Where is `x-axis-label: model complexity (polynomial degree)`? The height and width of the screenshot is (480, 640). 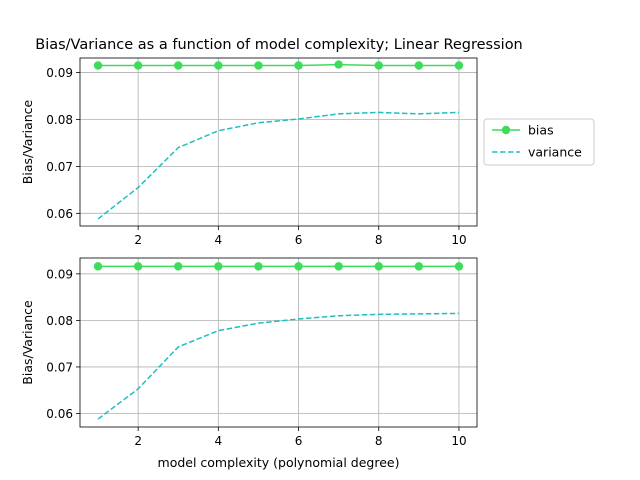
x-axis-label: model complexity (polynomial degree) is located at coordinates (279, 462).